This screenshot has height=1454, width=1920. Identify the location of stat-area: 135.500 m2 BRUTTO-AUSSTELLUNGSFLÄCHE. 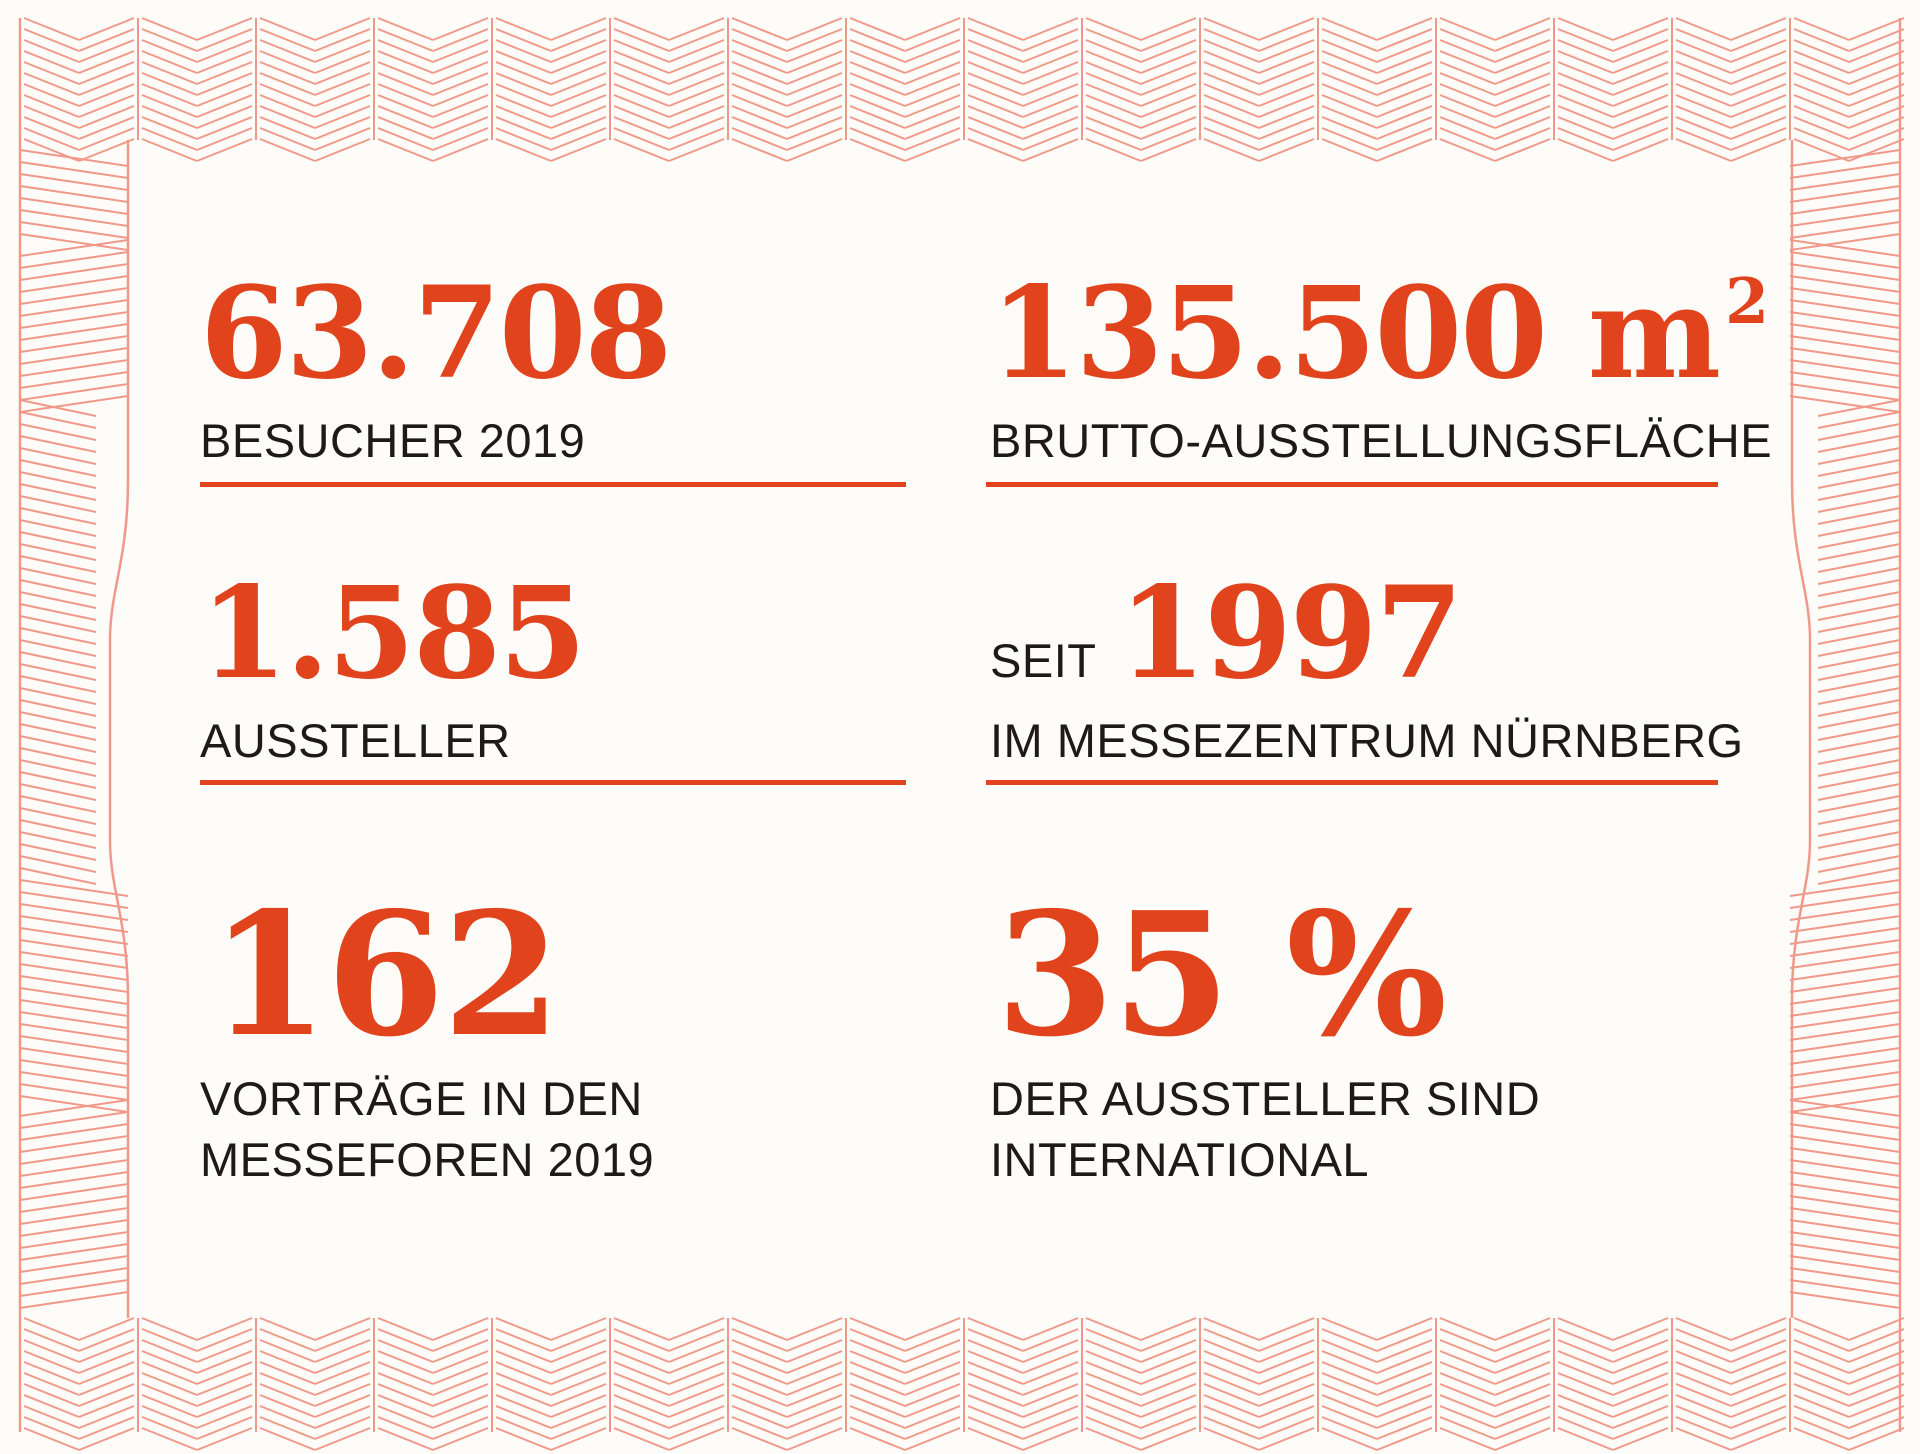
(1381, 370).